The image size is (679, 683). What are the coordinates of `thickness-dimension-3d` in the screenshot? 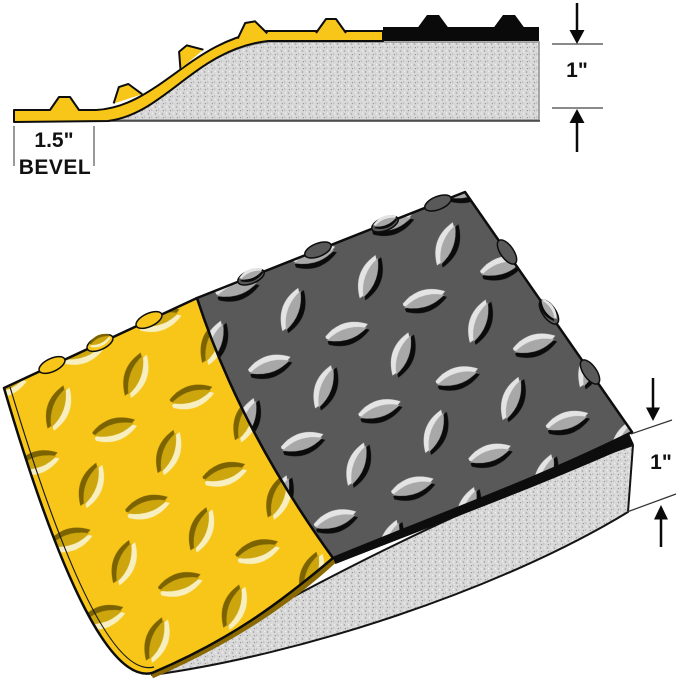 It's located at (651, 462).